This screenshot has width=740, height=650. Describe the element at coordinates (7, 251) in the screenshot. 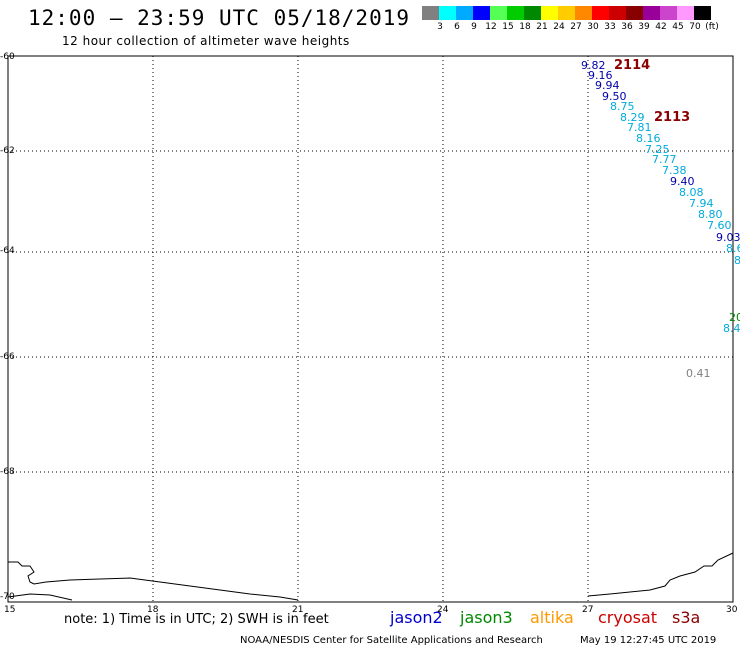

I see `y-label-64: -64` at that location.